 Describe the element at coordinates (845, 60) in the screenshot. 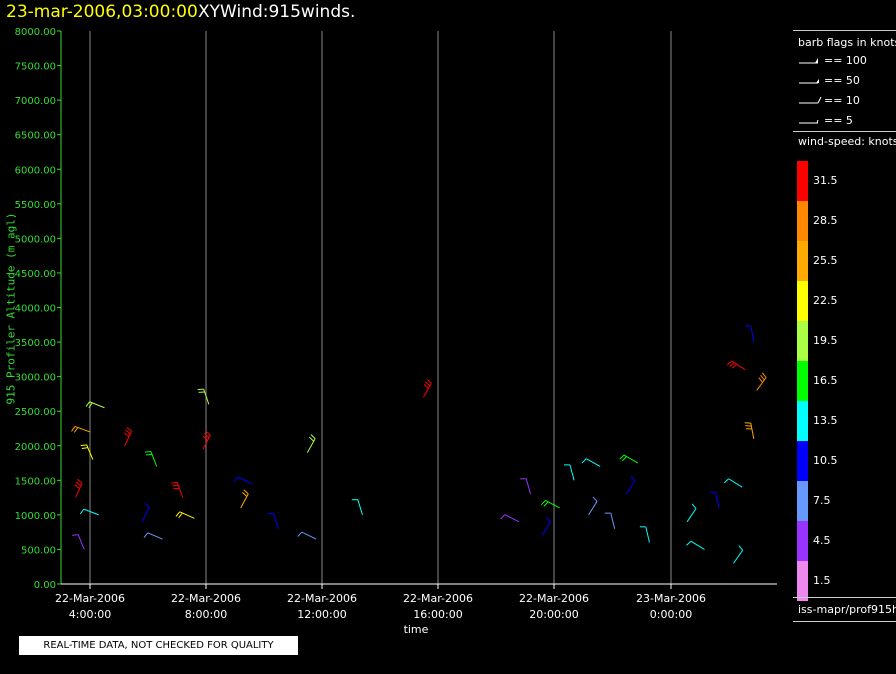

I see `barb-legend-label: == 100` at that location.